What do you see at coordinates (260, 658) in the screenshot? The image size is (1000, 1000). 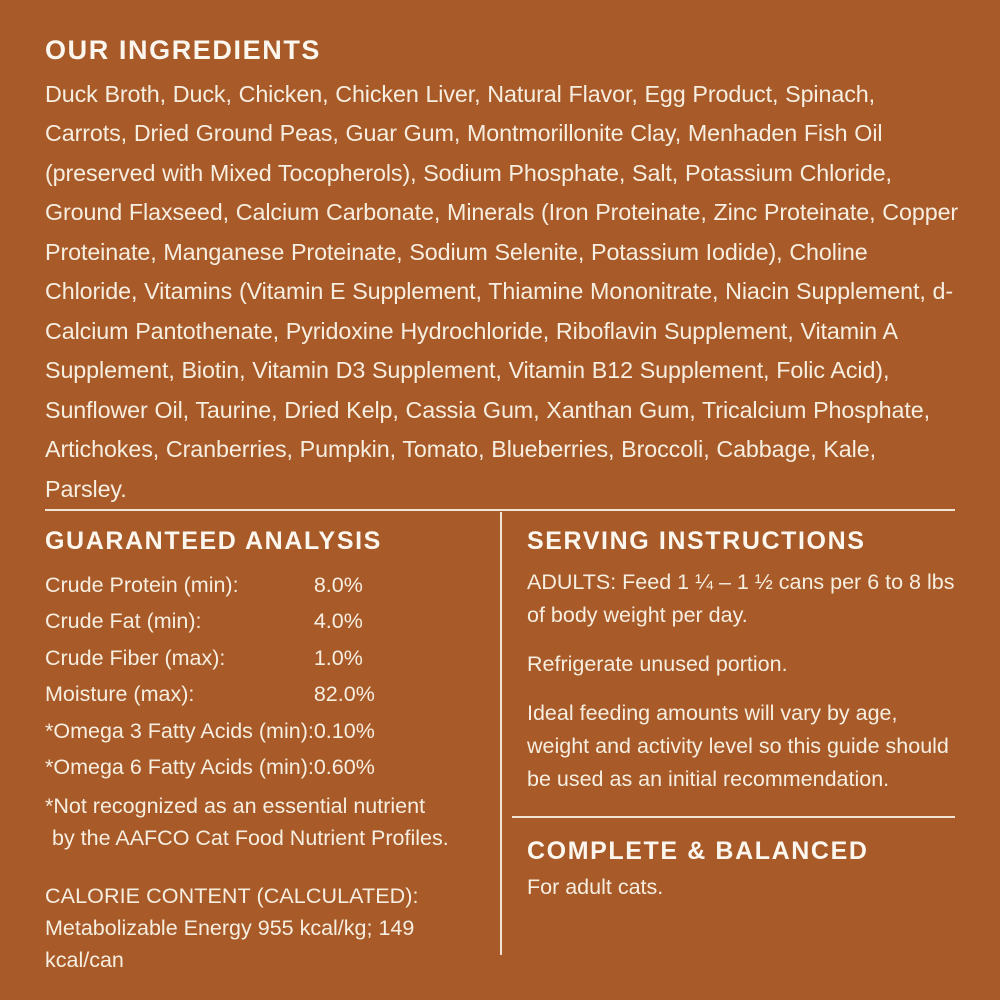 I see `table-row: Crude Fiber (max): 1.0%` at bounding box center [260, 658].